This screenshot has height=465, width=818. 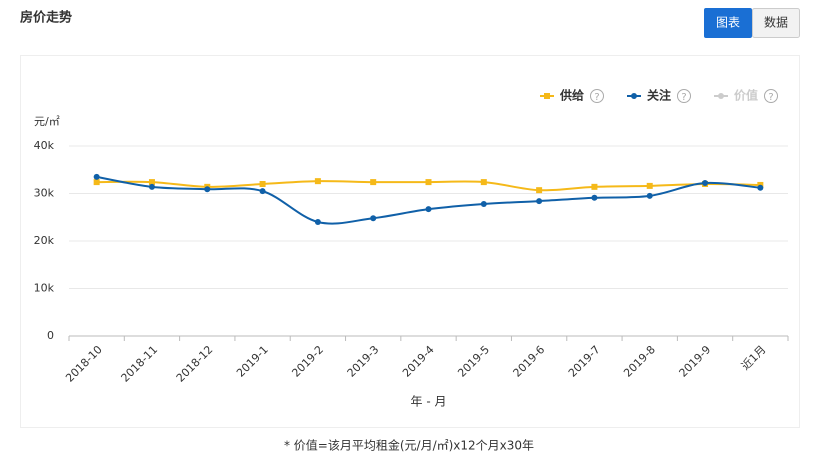 I want to click on data-tab-label: 数据, so click(x=776, y=22).